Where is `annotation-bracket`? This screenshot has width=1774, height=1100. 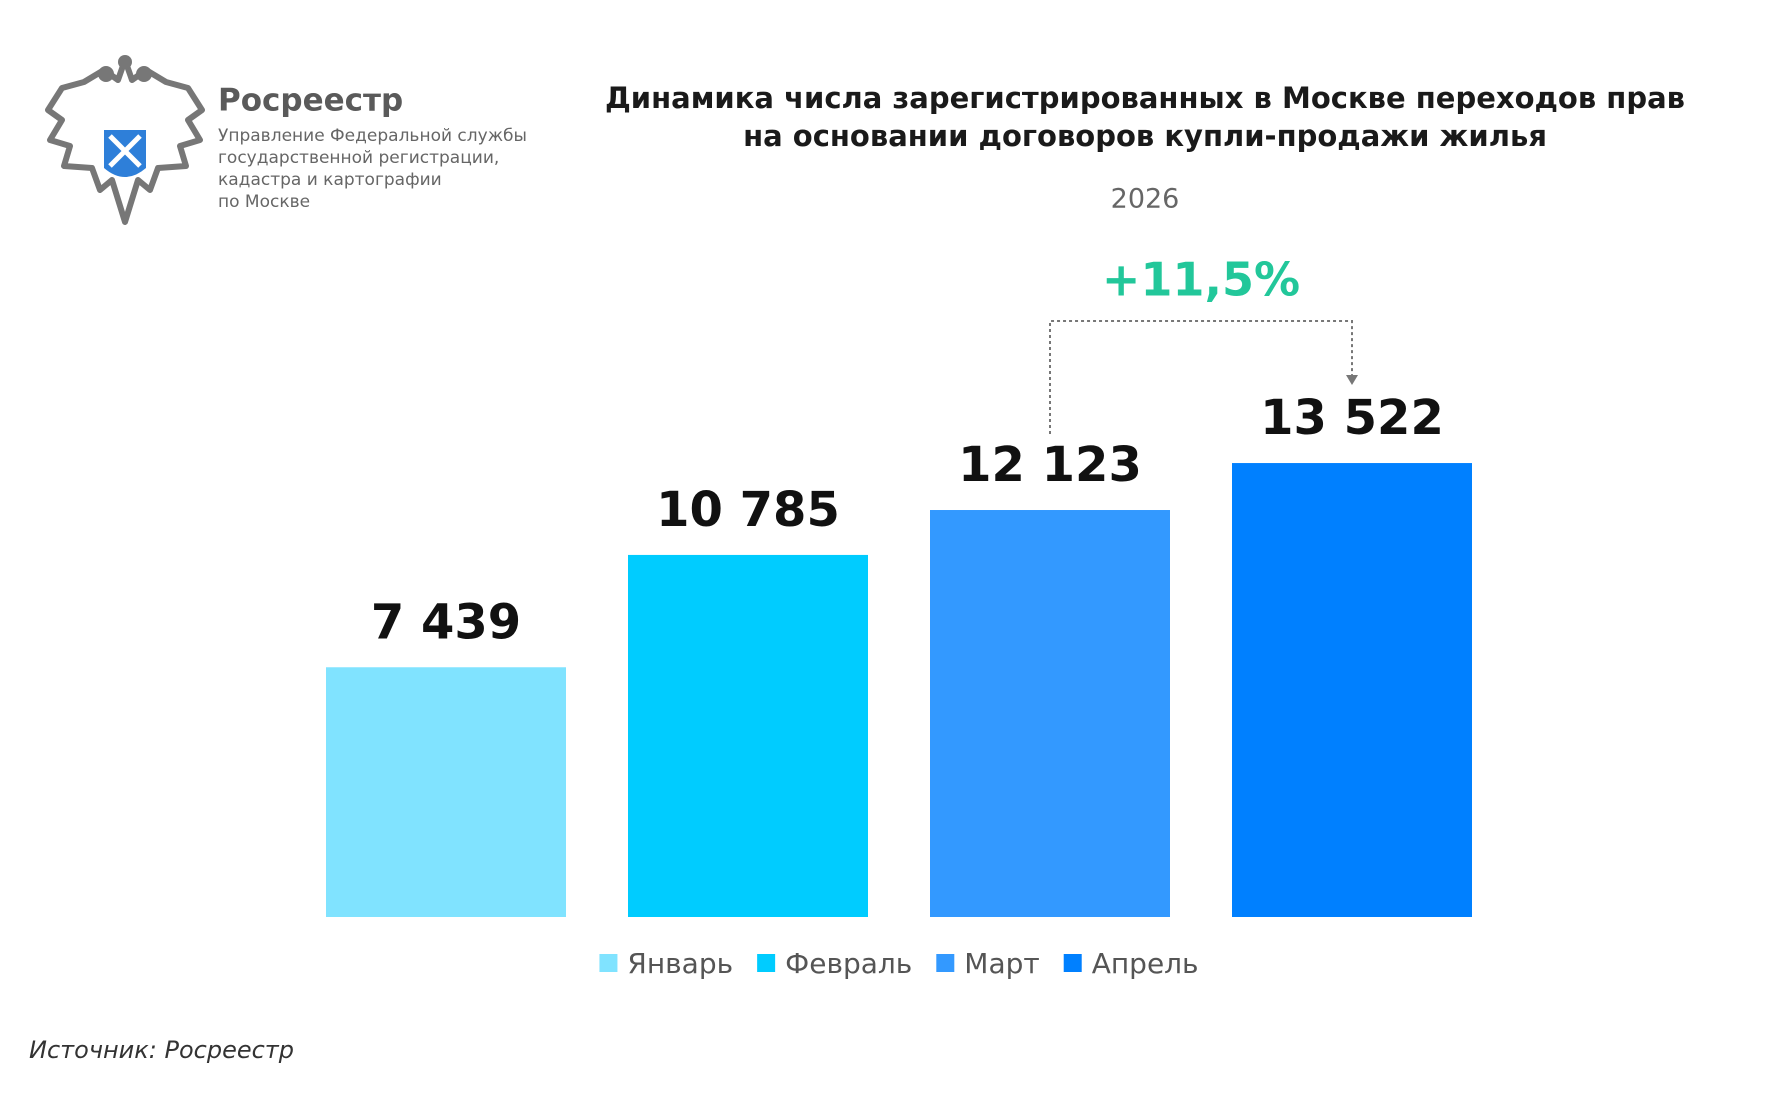
annotation-bracket is located at coordinates (1201, 377).